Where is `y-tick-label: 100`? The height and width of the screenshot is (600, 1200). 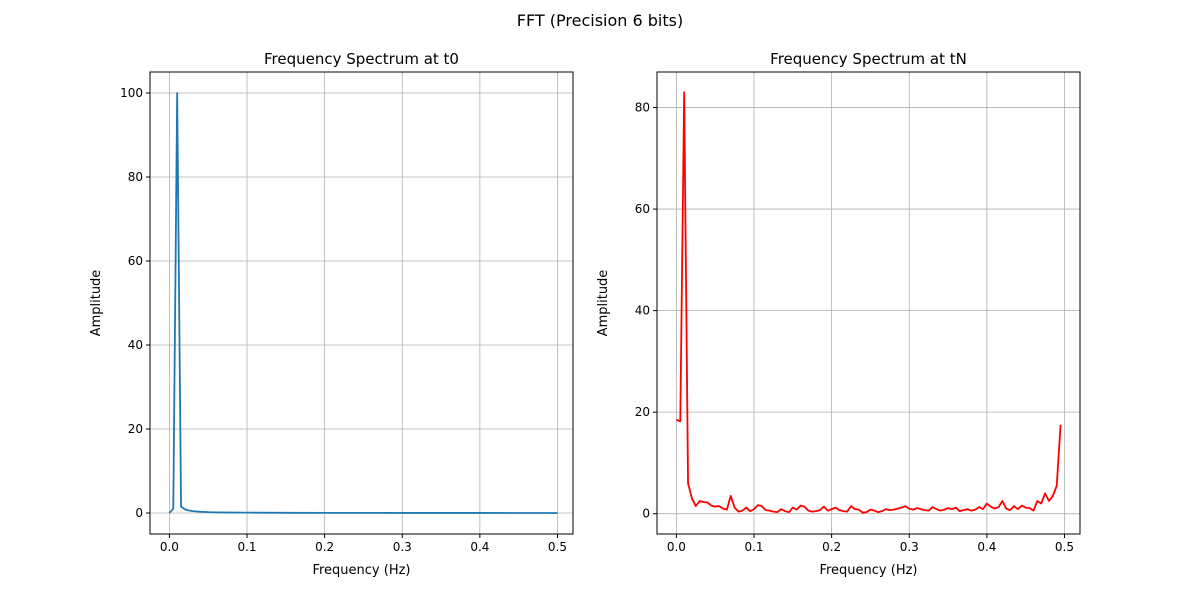 y-tick-label: 100 is located at coordinates (131, 93).